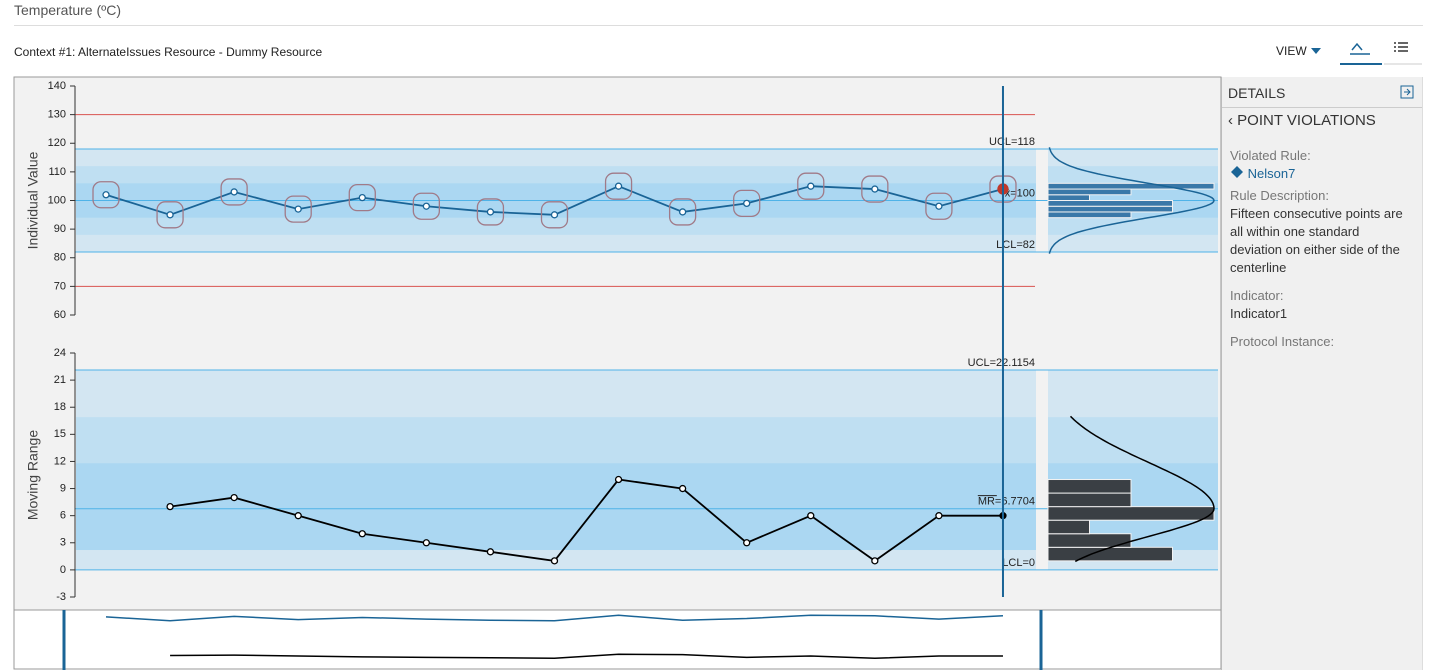 This screenshot has width=1435, height=670. I want to click on details-title: DETAILS, so click(1257, 93).